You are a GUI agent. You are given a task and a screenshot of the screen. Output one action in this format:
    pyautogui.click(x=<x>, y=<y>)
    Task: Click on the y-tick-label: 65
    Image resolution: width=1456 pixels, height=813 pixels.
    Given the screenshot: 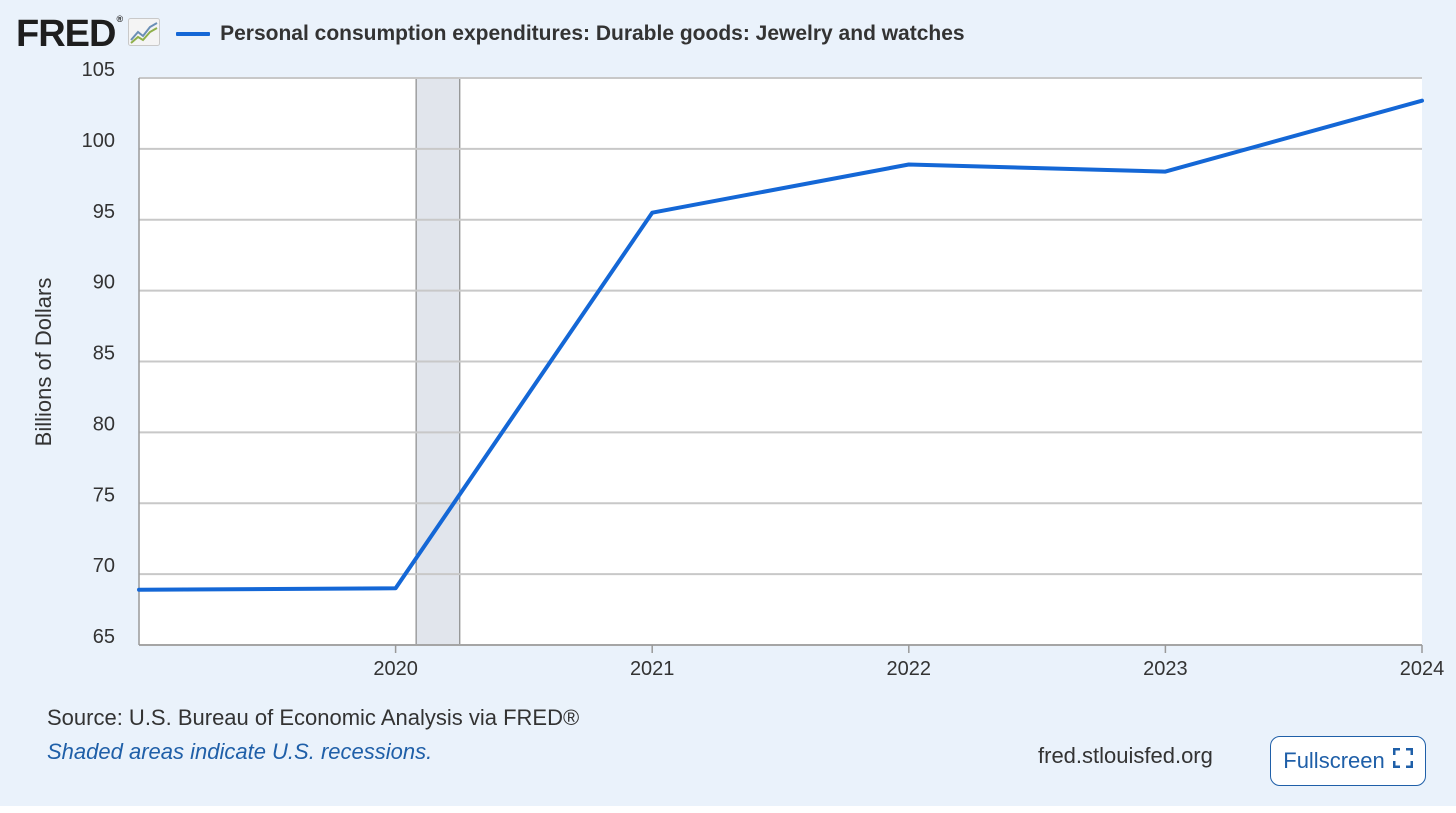 What is the action you would take?
    pyautogui.click(x=104, y=637)
    